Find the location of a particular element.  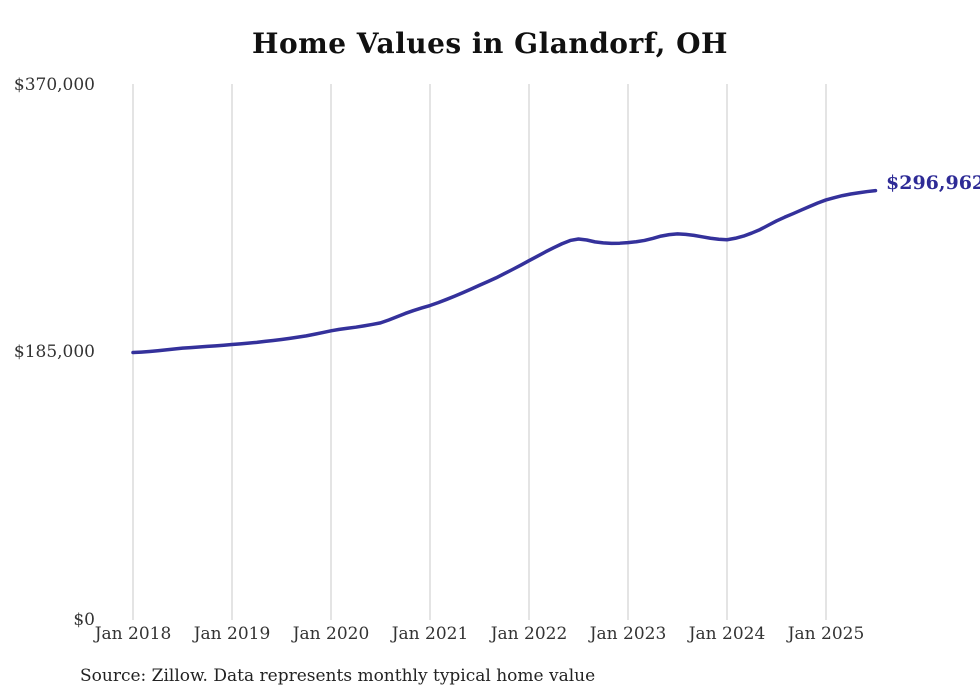

x-tick-jan-2024: Jan 2024 is located at coordinates (727, 634).